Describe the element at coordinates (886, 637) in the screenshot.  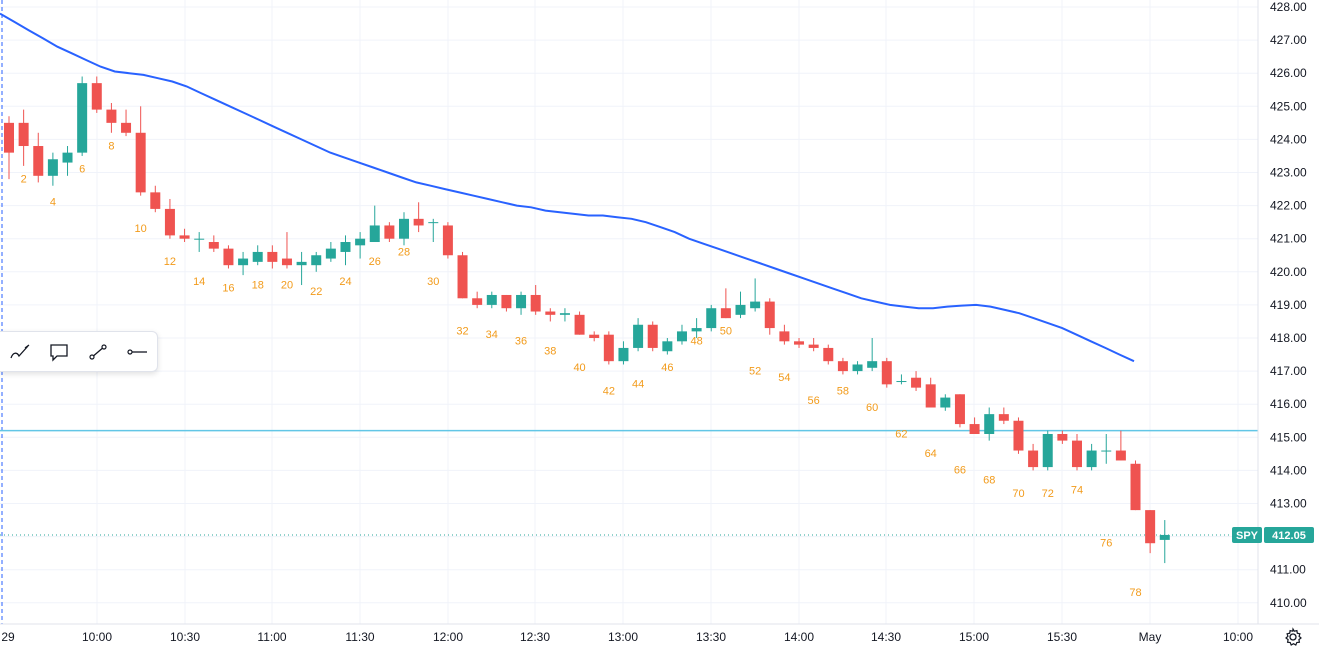
I see `x-tick-label: 14:30` at that location.